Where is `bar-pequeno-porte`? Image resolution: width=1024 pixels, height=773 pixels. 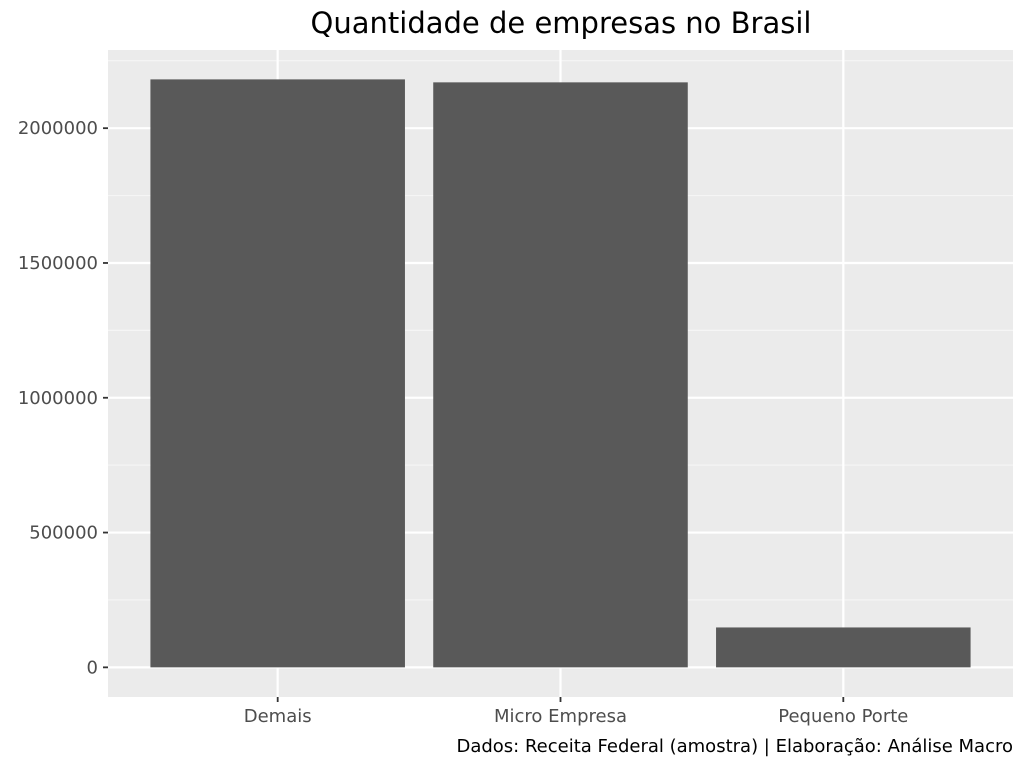
bar-pequeno-porte is located at coordinates (843, 647).